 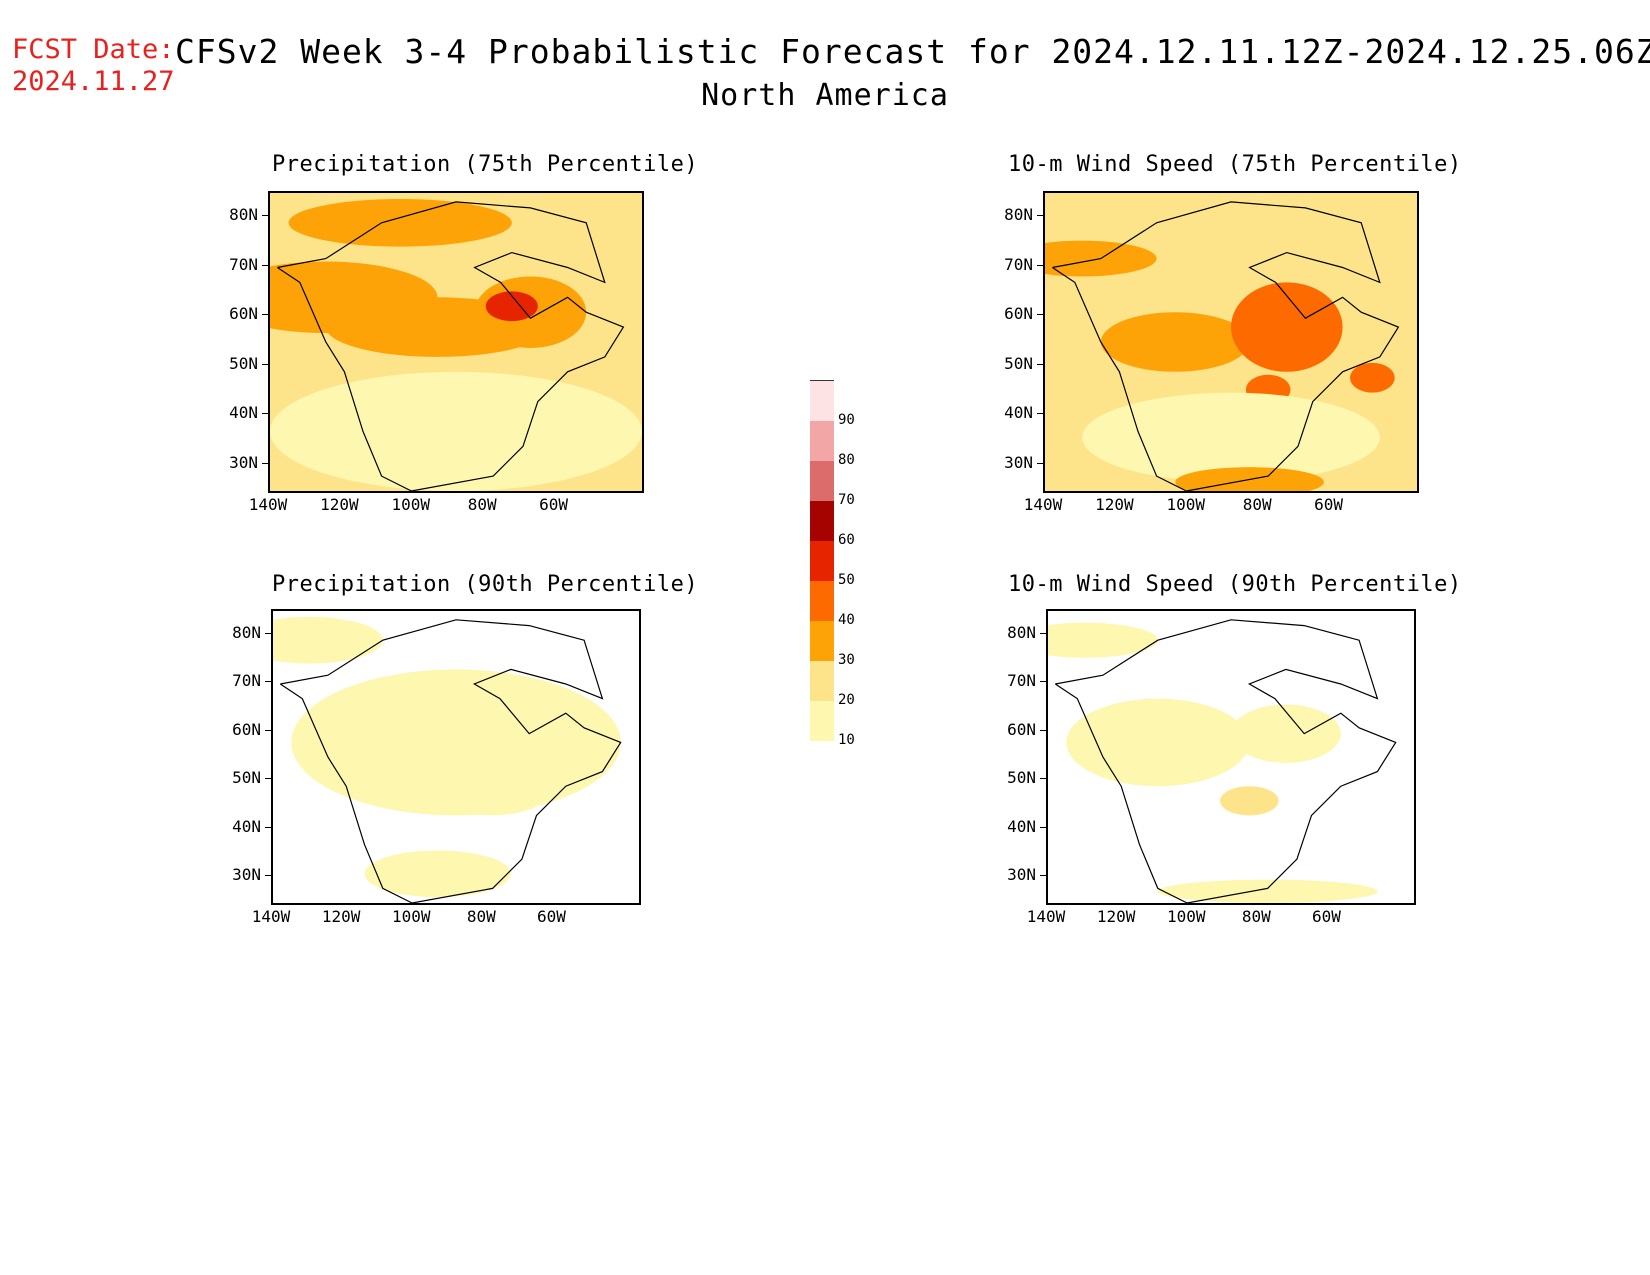 What do you see at coordinates (93, 81) in the screenshot?
I see `fcst-date-value: 2024.11.27` at bounding box center [93, 81].